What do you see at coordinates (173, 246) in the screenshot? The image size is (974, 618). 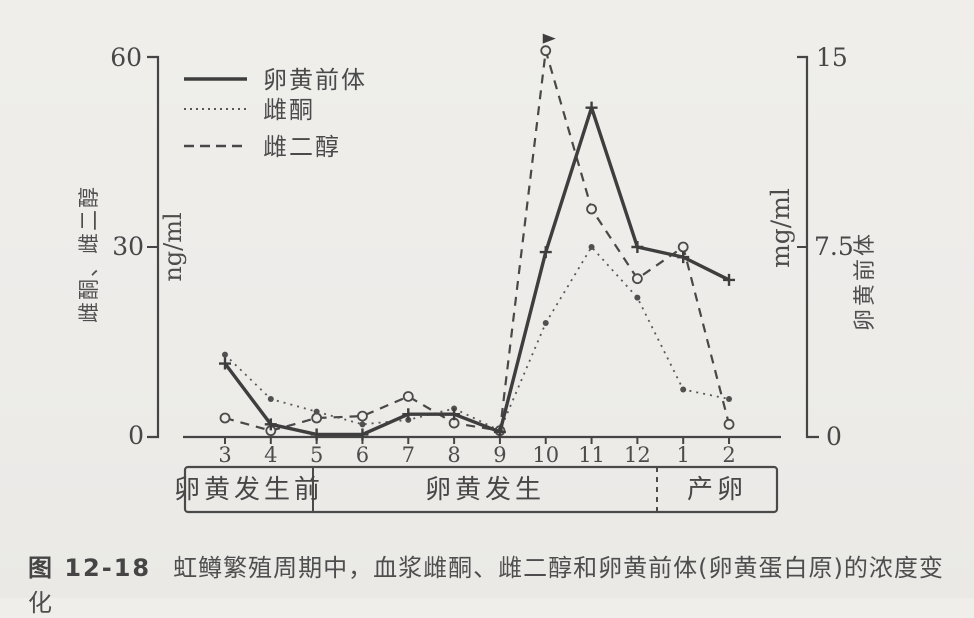 I see `left-axis-unit: ng/ml` at bounding box center [173, 246].